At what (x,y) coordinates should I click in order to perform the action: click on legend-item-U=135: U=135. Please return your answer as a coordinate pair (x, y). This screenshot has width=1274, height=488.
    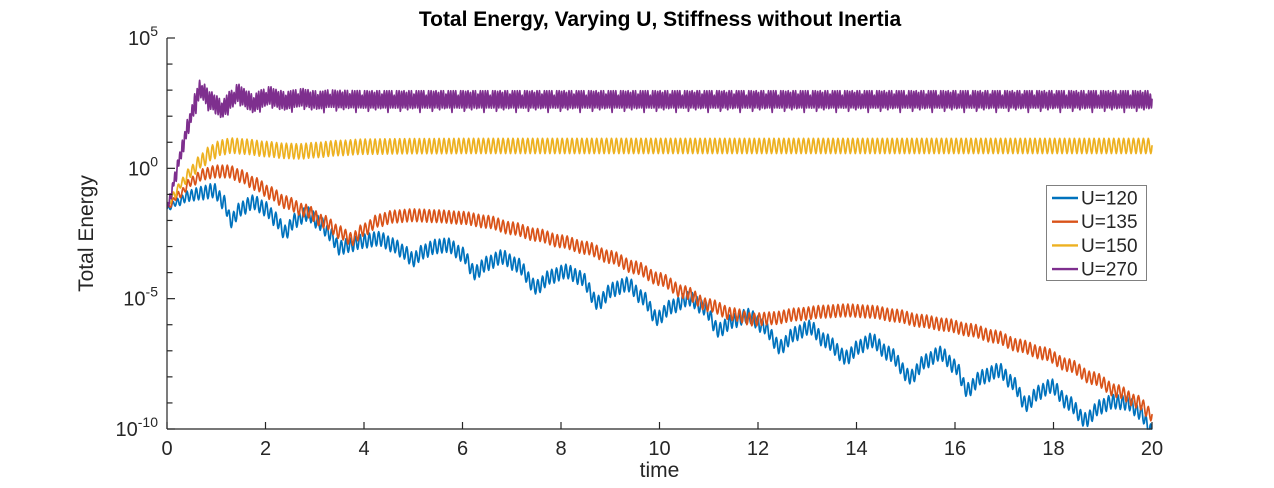
    Looking at the image, I should click on (1095, 222).